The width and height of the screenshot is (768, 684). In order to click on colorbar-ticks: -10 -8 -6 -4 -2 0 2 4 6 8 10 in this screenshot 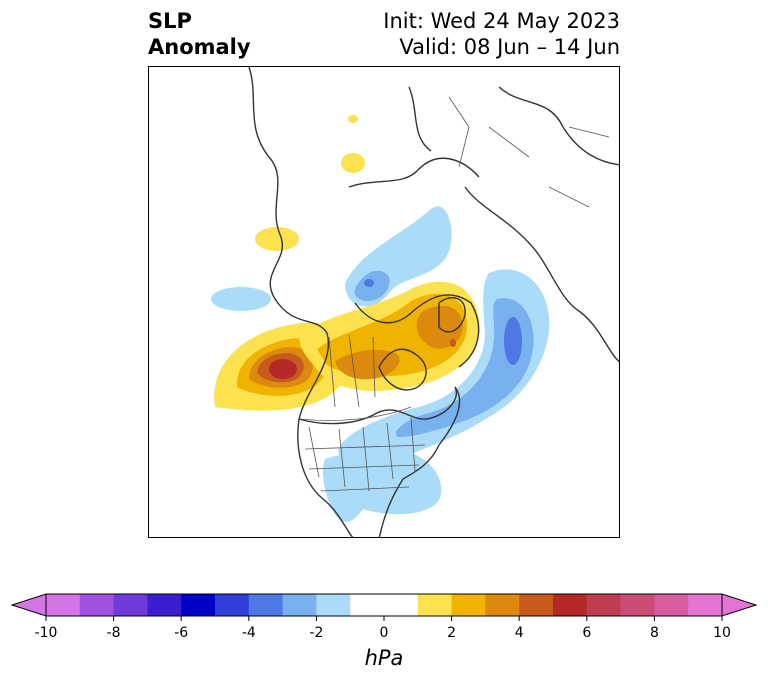, I will do `click(383, 628)`.